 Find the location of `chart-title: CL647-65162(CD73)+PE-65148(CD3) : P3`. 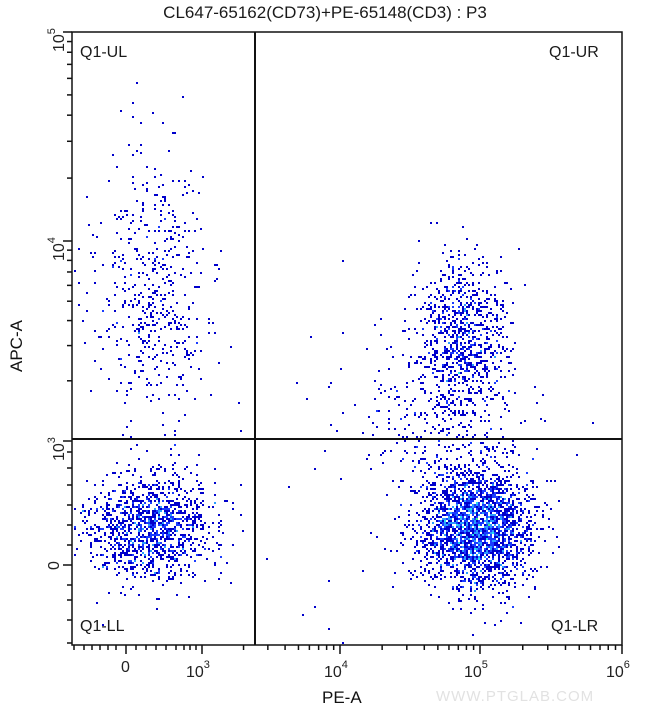

chart-title: CL647-65162(CD73)+PE-65148(CD3) : P3 is located at coordinates (325, 12).